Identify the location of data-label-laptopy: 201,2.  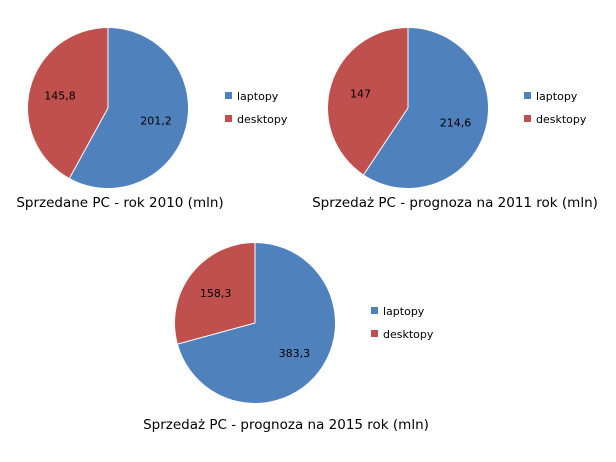
(156, 120).